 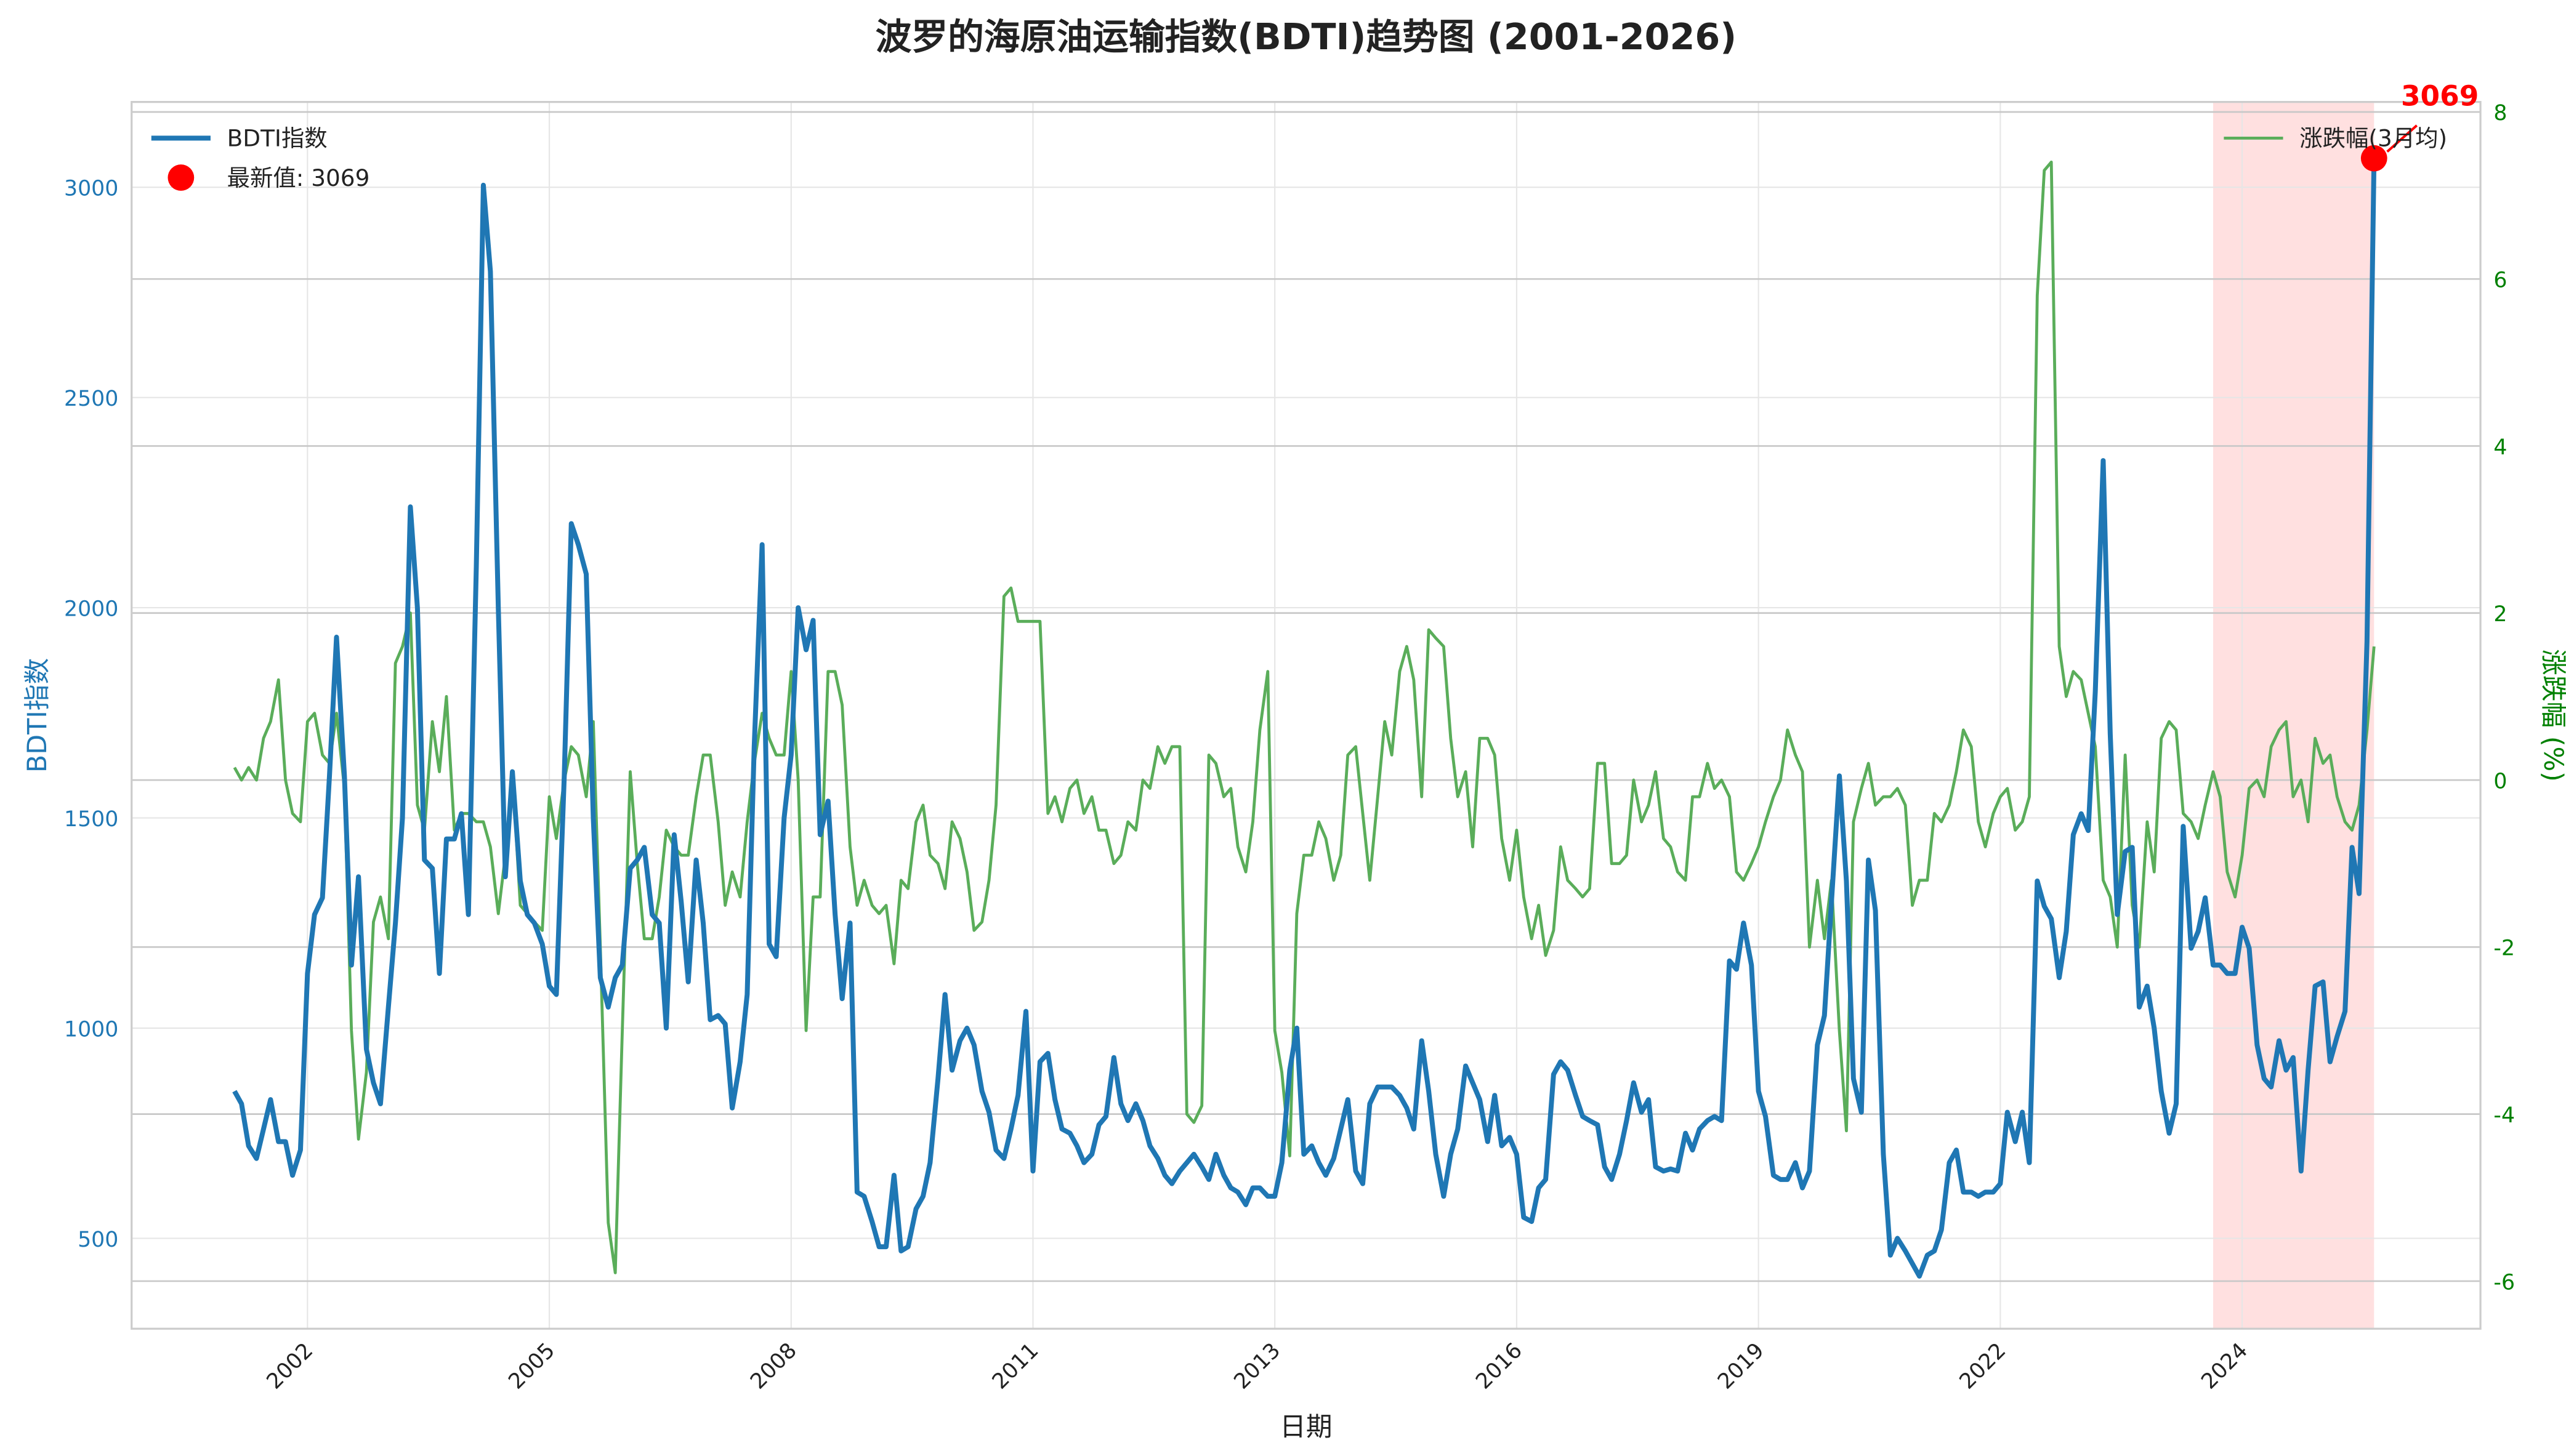 I want to click on y-axis-label: BDTI指数, so click(x=37, y=716).